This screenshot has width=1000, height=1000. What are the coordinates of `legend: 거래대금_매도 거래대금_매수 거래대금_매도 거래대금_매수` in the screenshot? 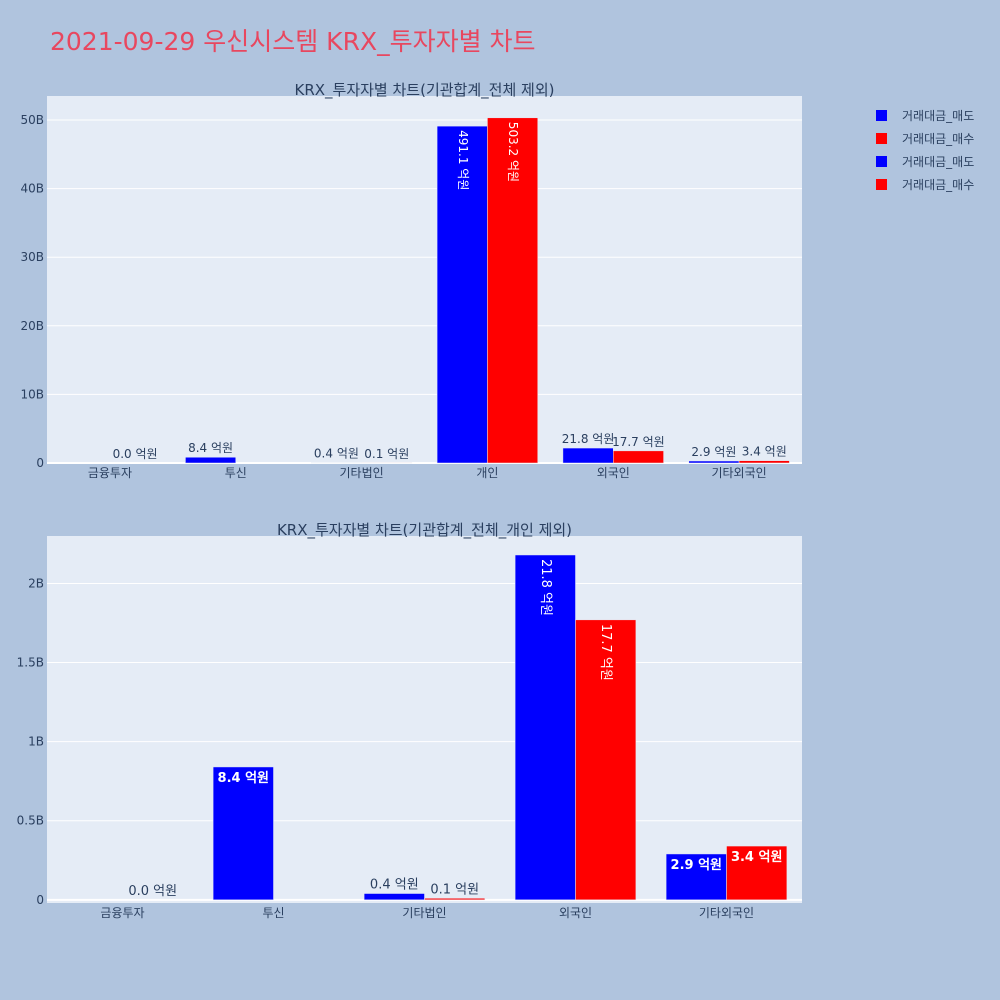 It's located at (925, 150).